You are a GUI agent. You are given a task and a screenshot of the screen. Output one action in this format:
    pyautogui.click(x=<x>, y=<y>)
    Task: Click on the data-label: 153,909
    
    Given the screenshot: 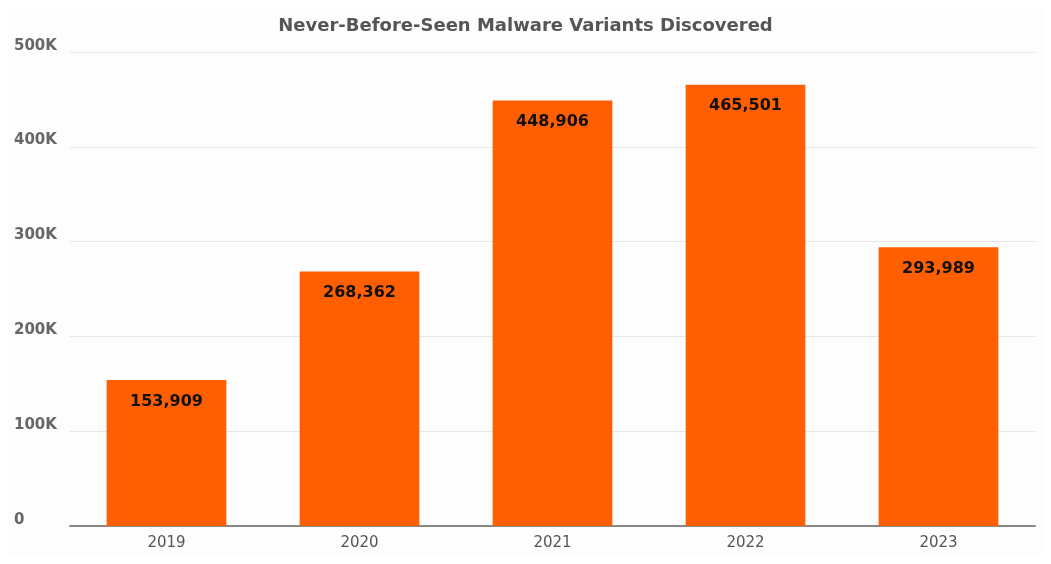 What is the action you would take?
    pyautogui.click(x=166, y=400)
    